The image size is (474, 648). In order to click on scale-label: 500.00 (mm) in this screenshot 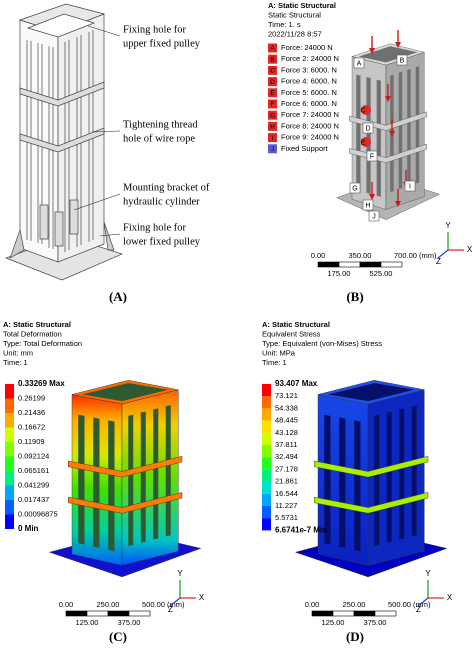, I will do `click(163, 604)`.